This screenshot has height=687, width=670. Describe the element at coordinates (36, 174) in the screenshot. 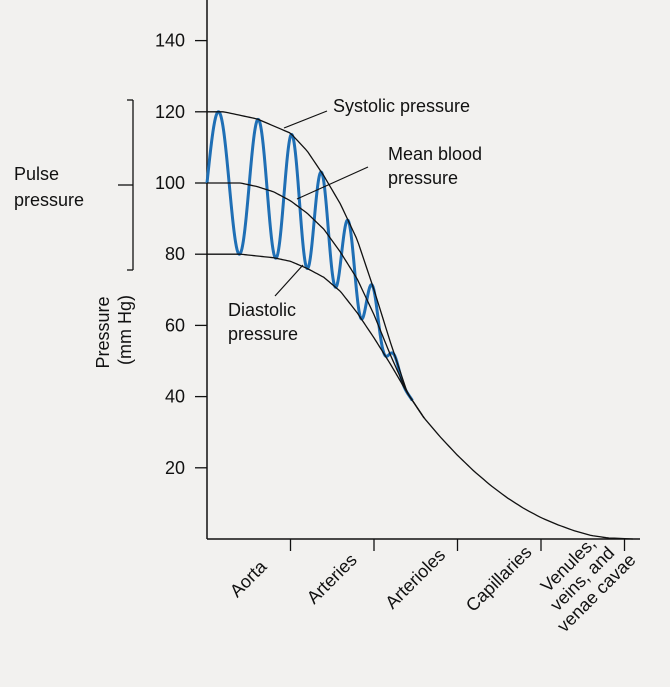

I see `pulse-pressure-label-line1: Pulse` at that location.